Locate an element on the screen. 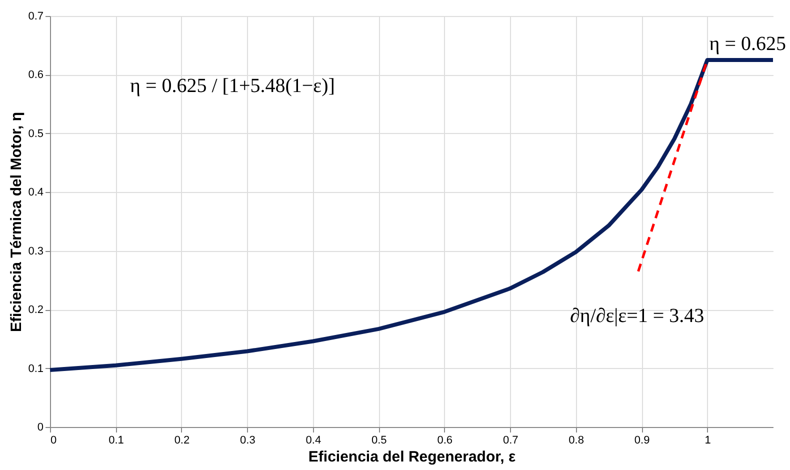 The width and height of the screenshot is (790, 470). y-tick-label: 0.1 is located at coordinates (36, 368).